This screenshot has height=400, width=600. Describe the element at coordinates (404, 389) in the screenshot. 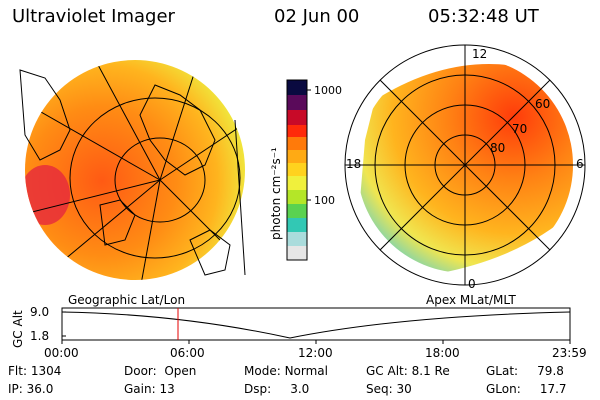

I see `seq-value: 30` at that location.